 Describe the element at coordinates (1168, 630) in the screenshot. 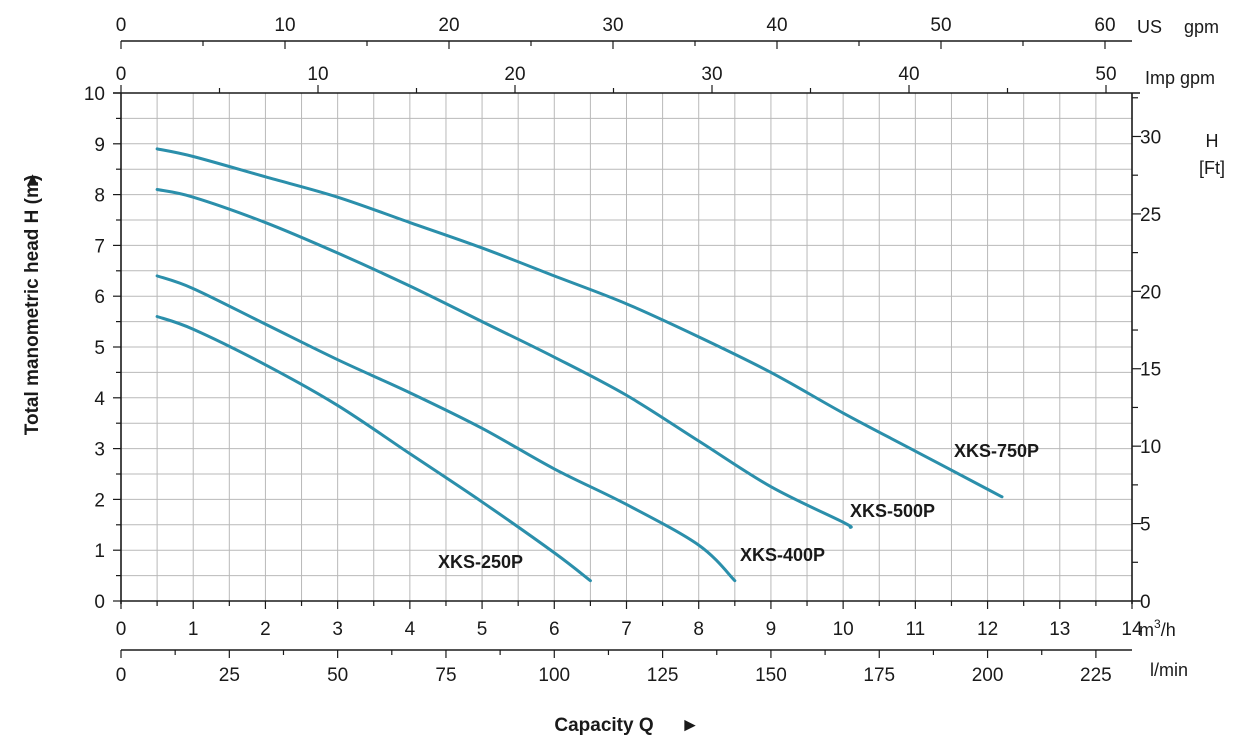

I see `x-unit-tail: /h` at that location.